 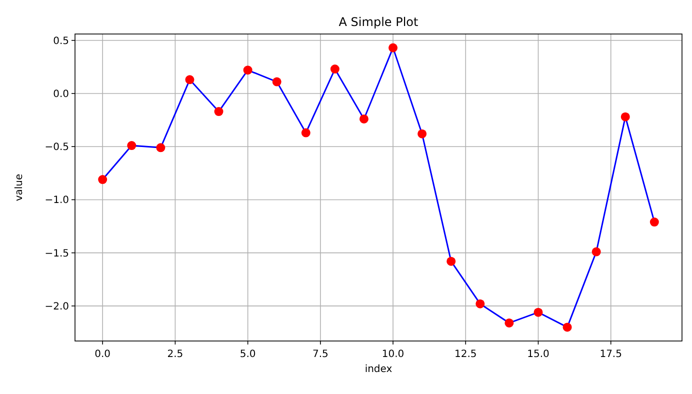 I want to click on y-tick-label: −0.5, so click(x=56, y=148).